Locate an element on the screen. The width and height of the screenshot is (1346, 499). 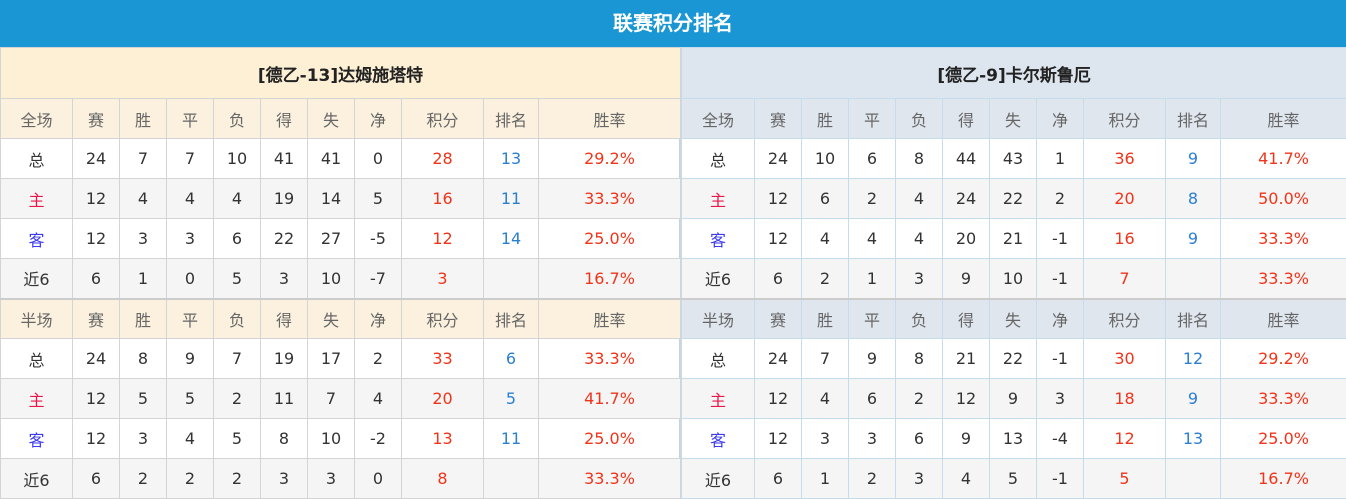
cell-points: 12 is located at coordinates (442, 238).